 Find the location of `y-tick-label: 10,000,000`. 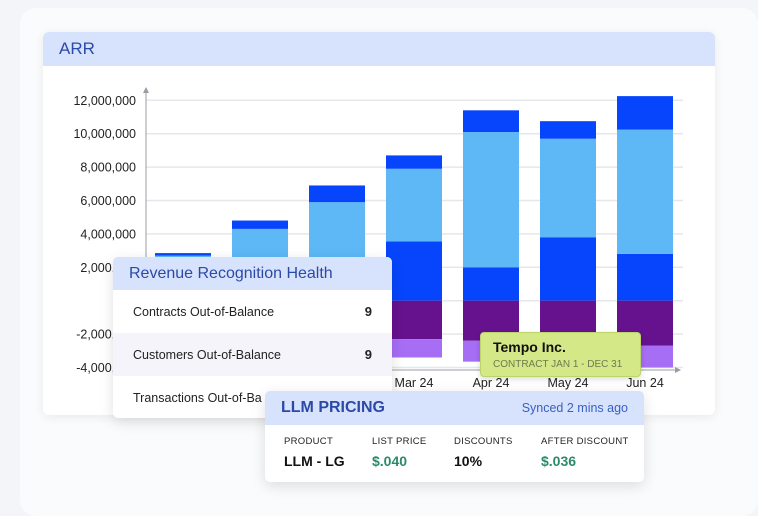

y-tick-label: 10,000,000 is located at coordinates (104, 134).